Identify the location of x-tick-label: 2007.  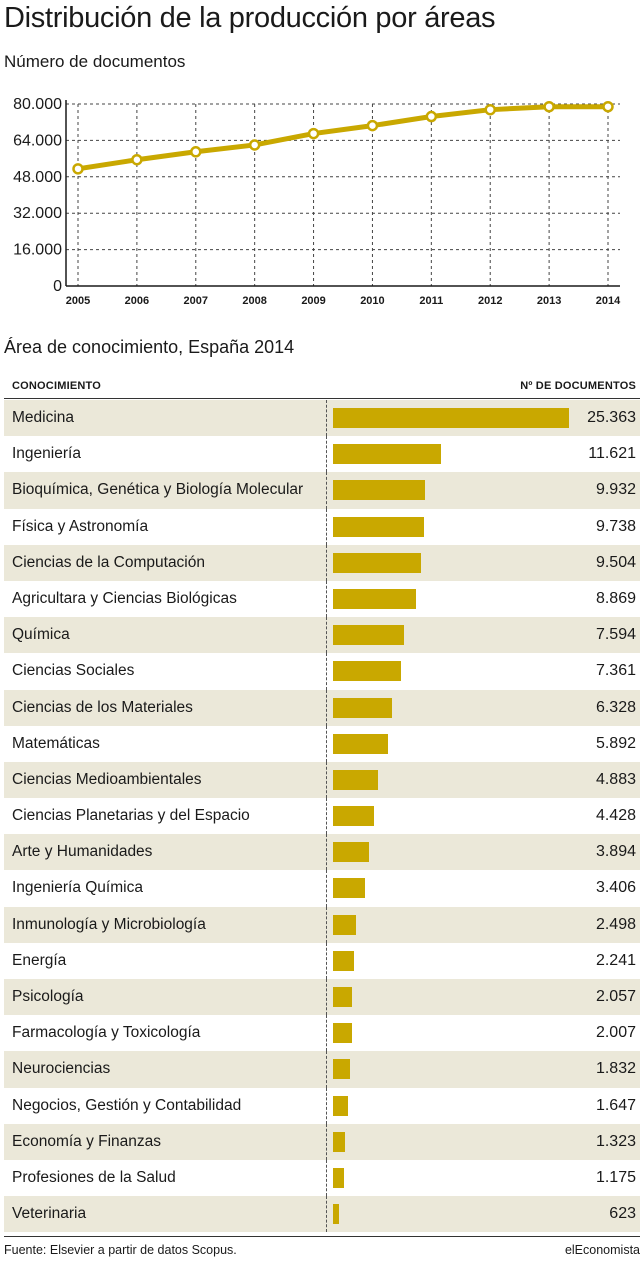
(196, 301).